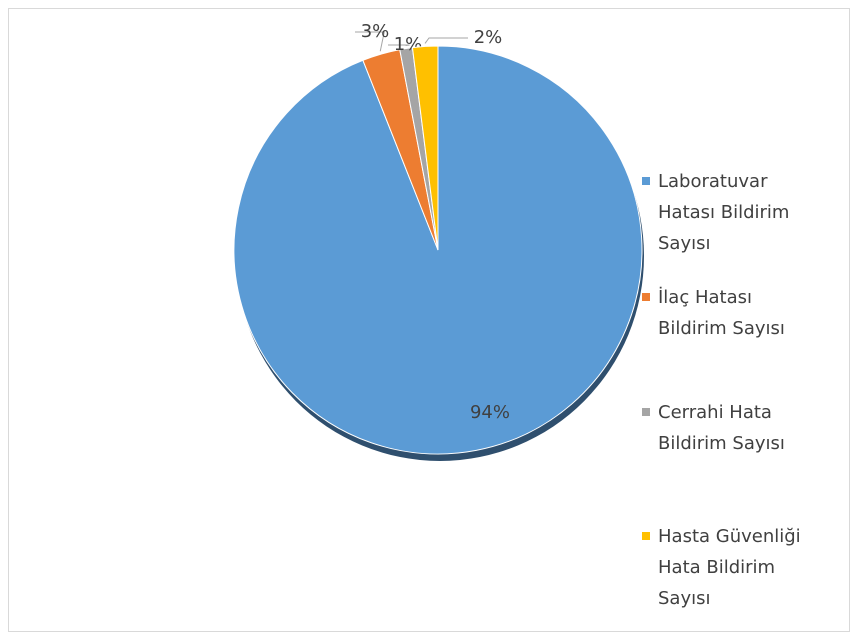  I want to click on legend-label: Hasta Güvenliği Hata Bildirim Sayısı, so click(729, 567).